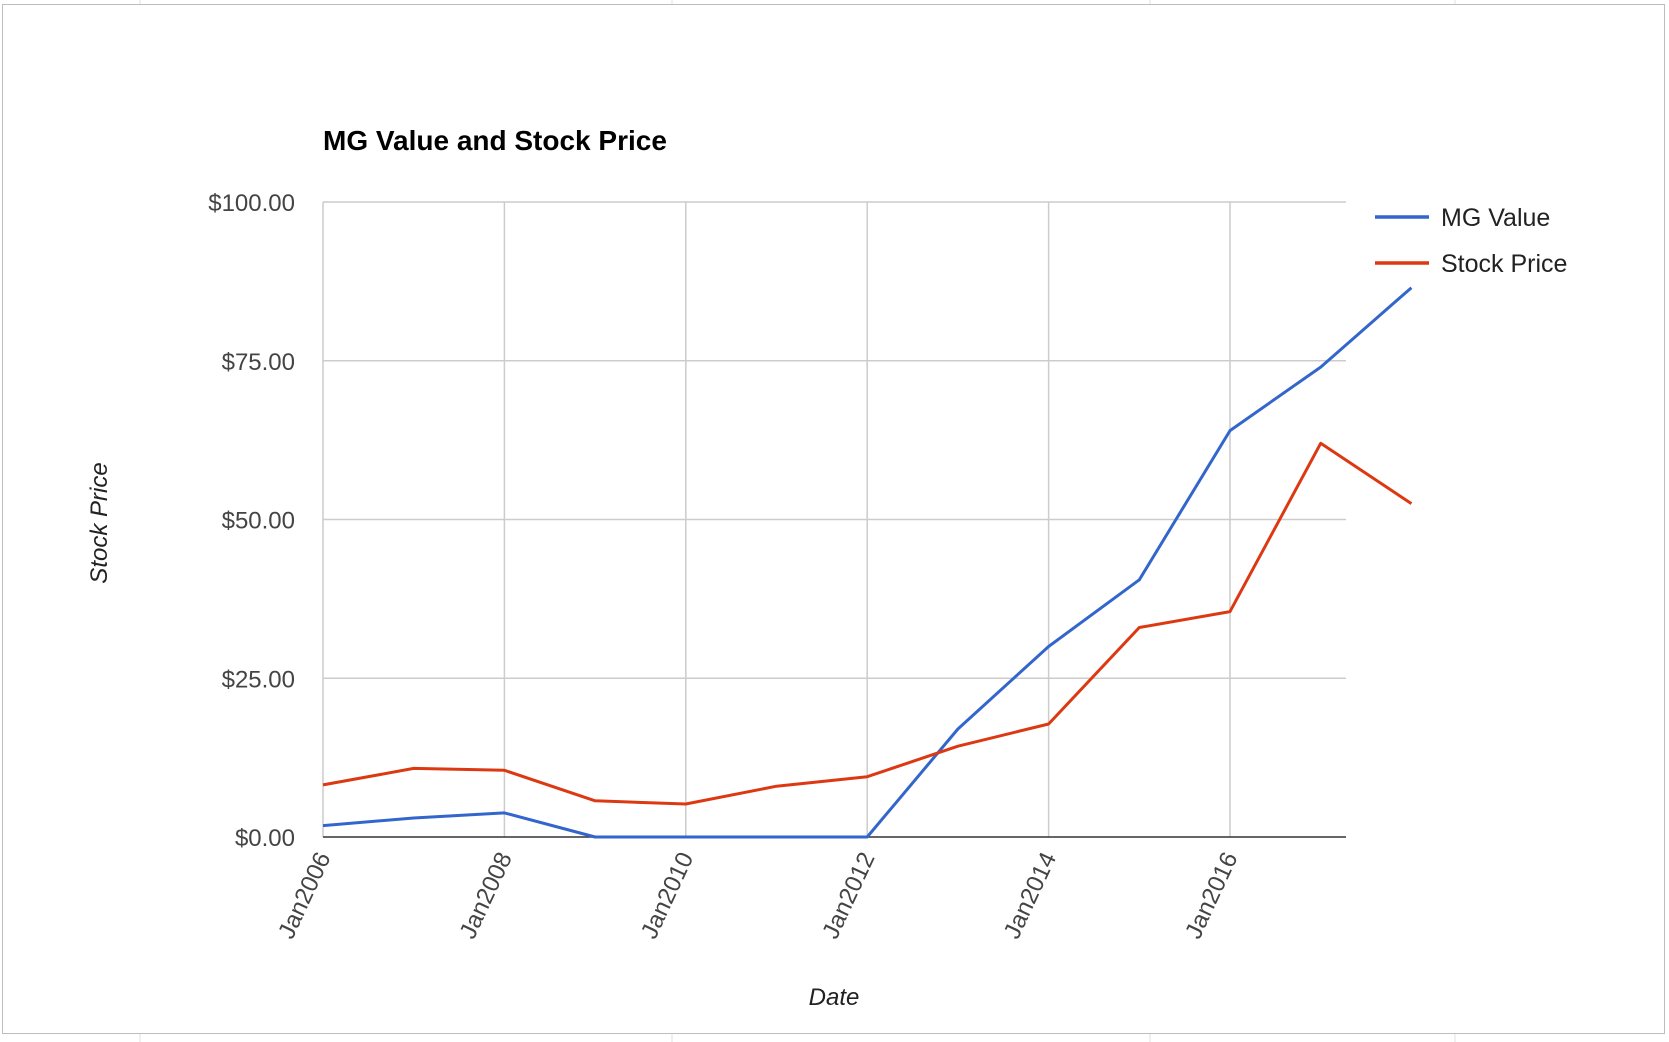  Describe the element at coordinates (1030, 895) in the screenshot. I see `x-tick-label: Jan2014` at that location.